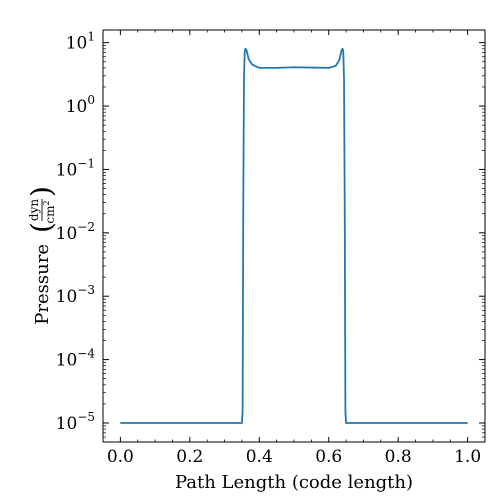  I want to click on y-tick-label-3: 10⁻², so click(75, 232).